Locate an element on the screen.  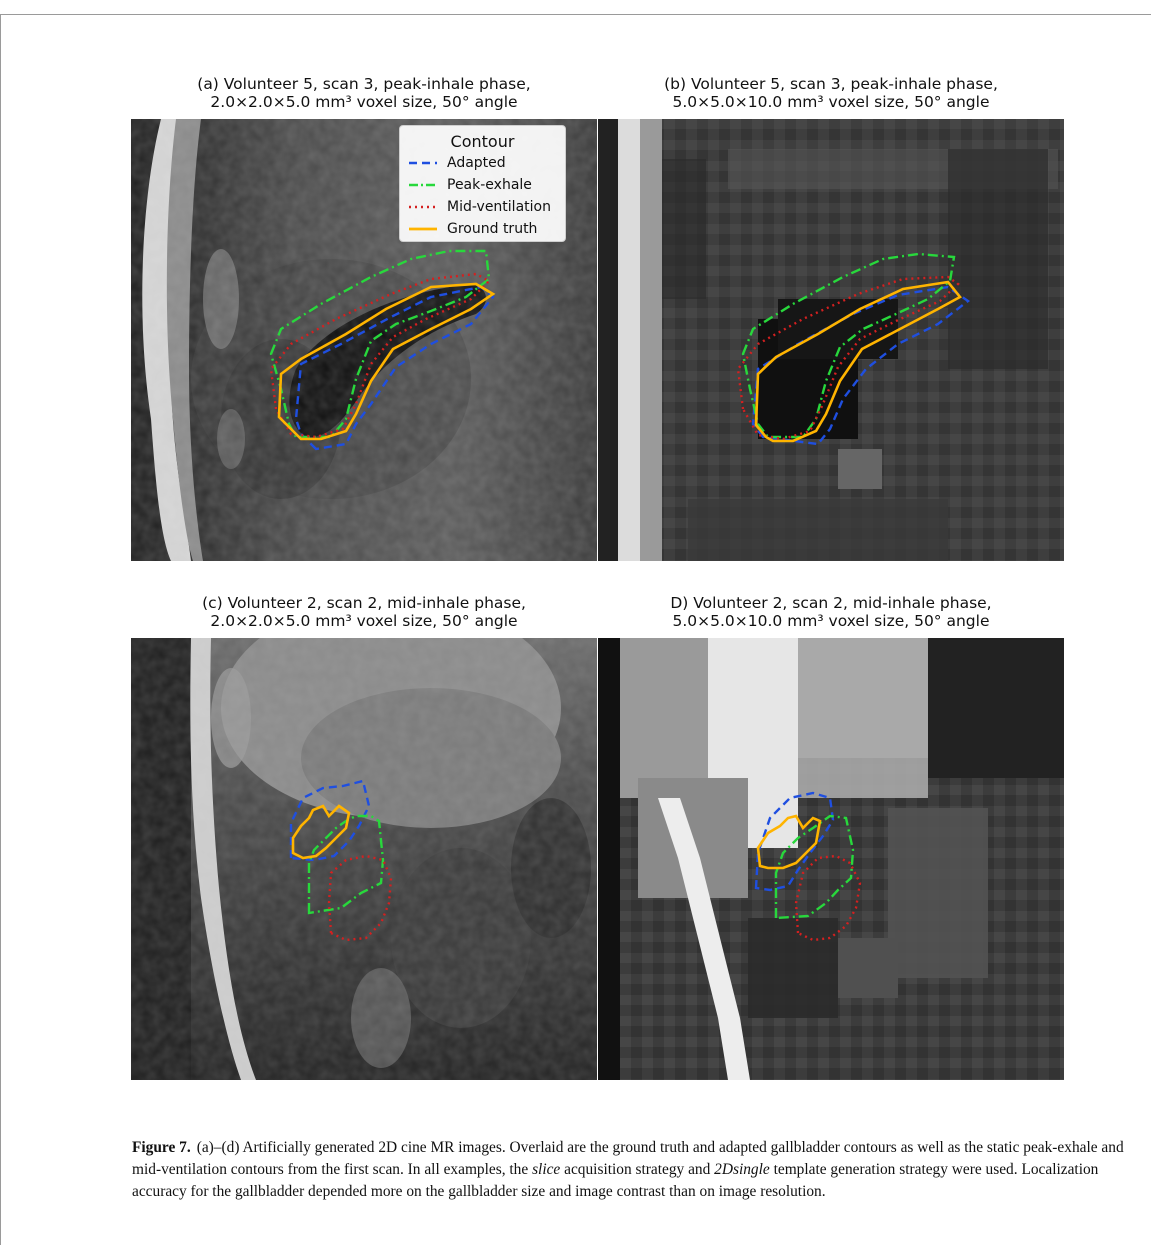
panel-c-peak-exhale-contour is located at coordinates (346, 864).